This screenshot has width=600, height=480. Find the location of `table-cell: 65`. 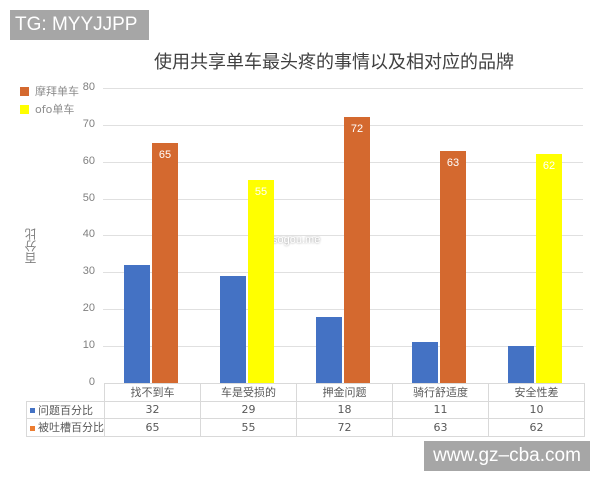

table-cell: 65 is located at coordinates (152, 427).